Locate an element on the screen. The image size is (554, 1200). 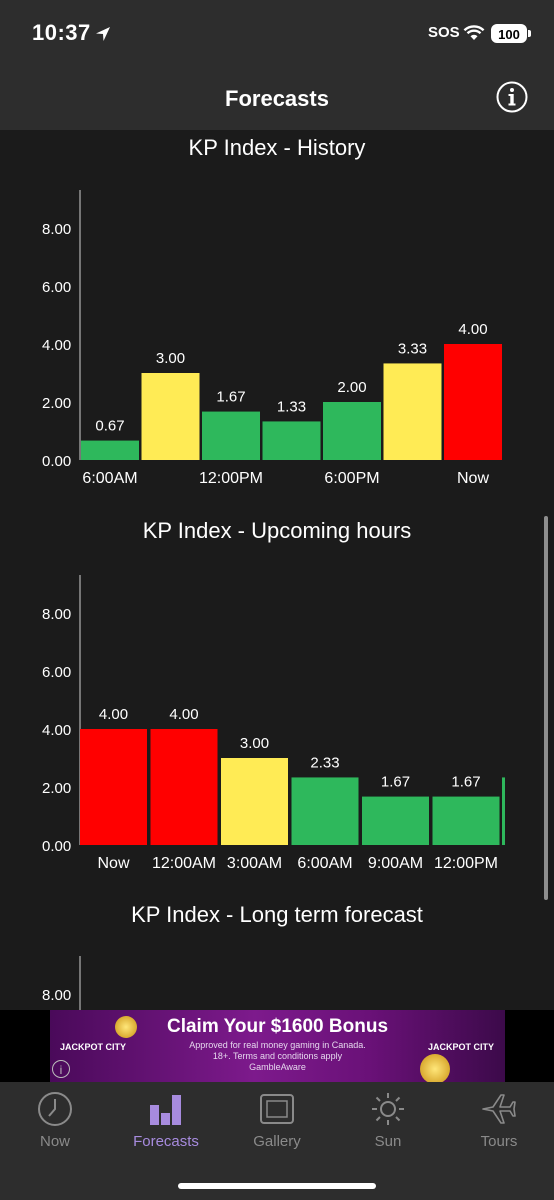
longterm-bar-chart: 8.00 is located at coordinates (61, 983).